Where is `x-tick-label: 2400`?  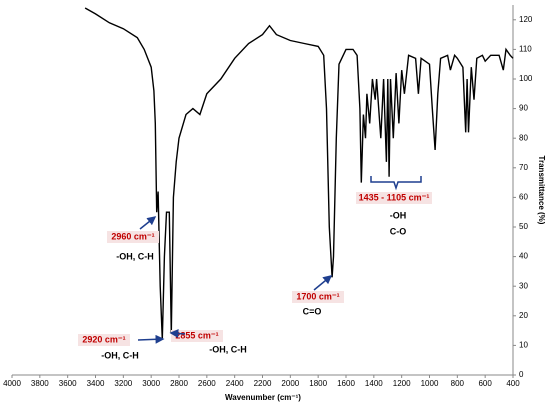
x-tick-label: 2400 is located at coordinates (235, 383).